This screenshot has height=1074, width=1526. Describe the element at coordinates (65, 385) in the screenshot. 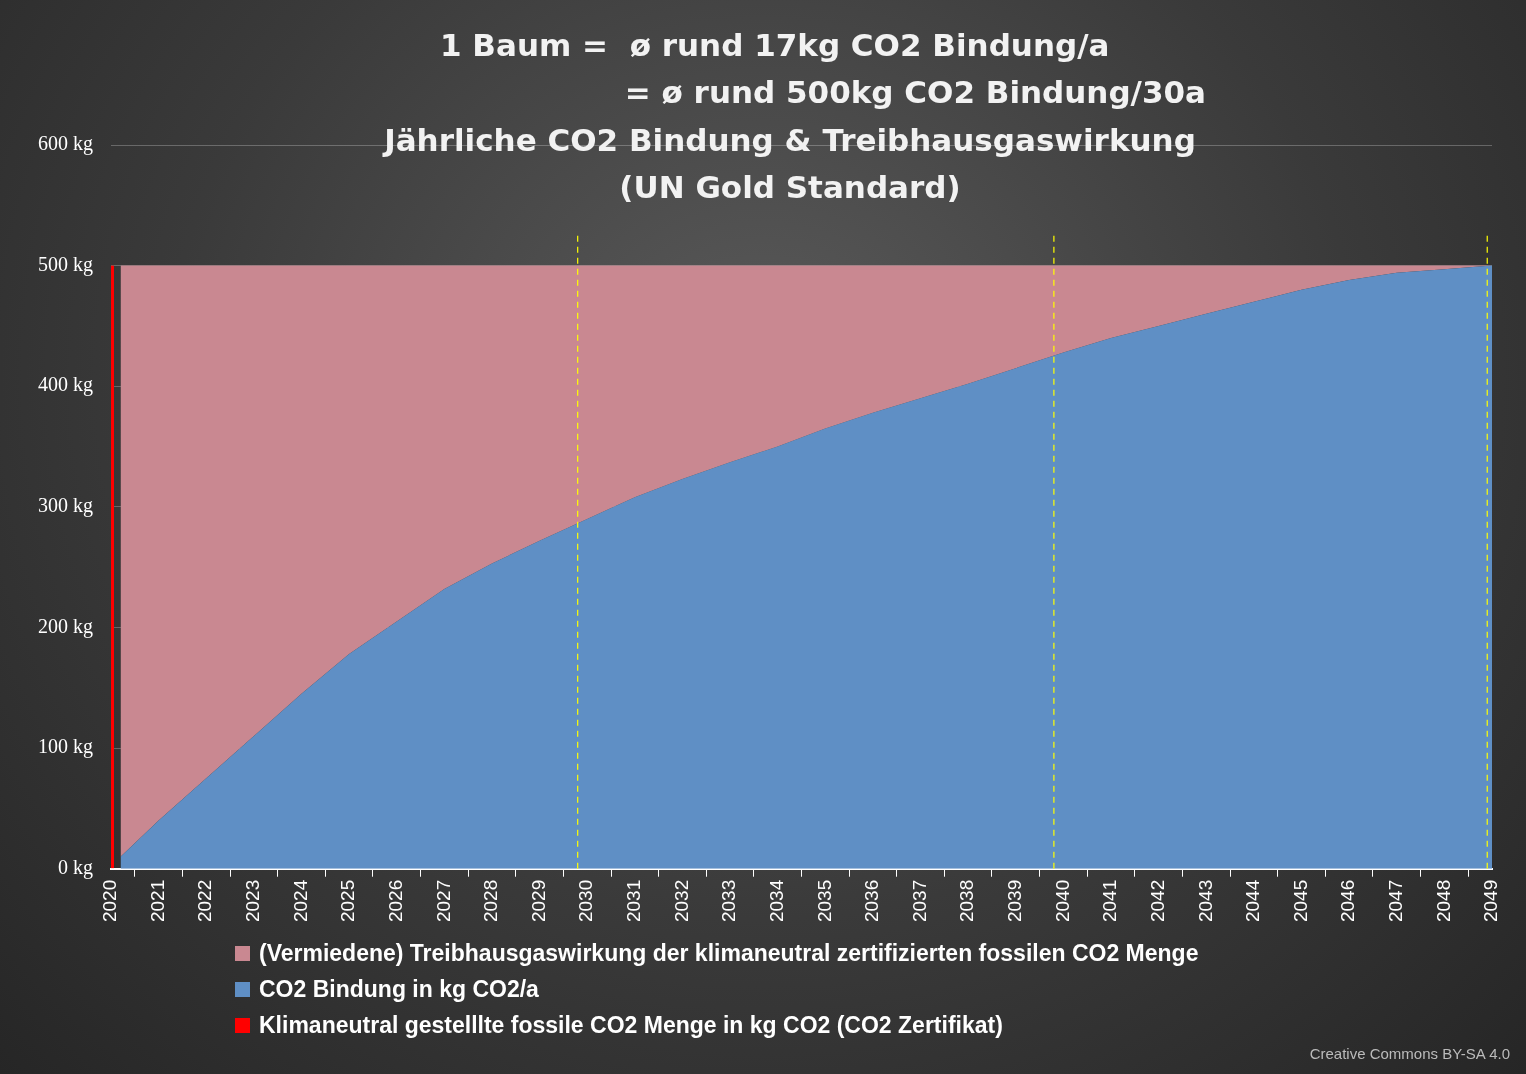

I see `y-tick-label: 400 kg` at that location.